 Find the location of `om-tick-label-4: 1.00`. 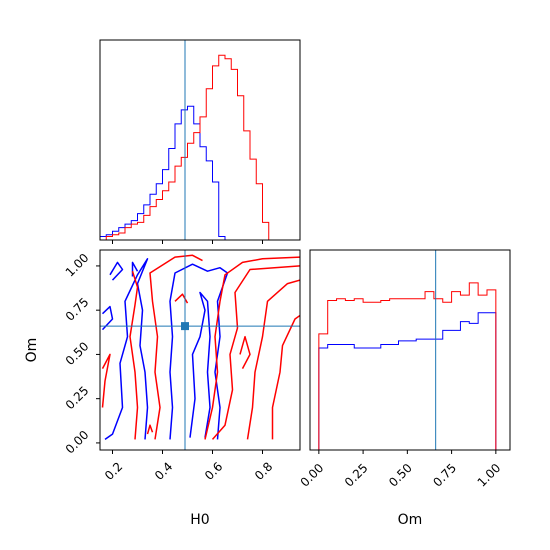

om-tick-label-4: 1.00 is located at coordinates (77, 265).